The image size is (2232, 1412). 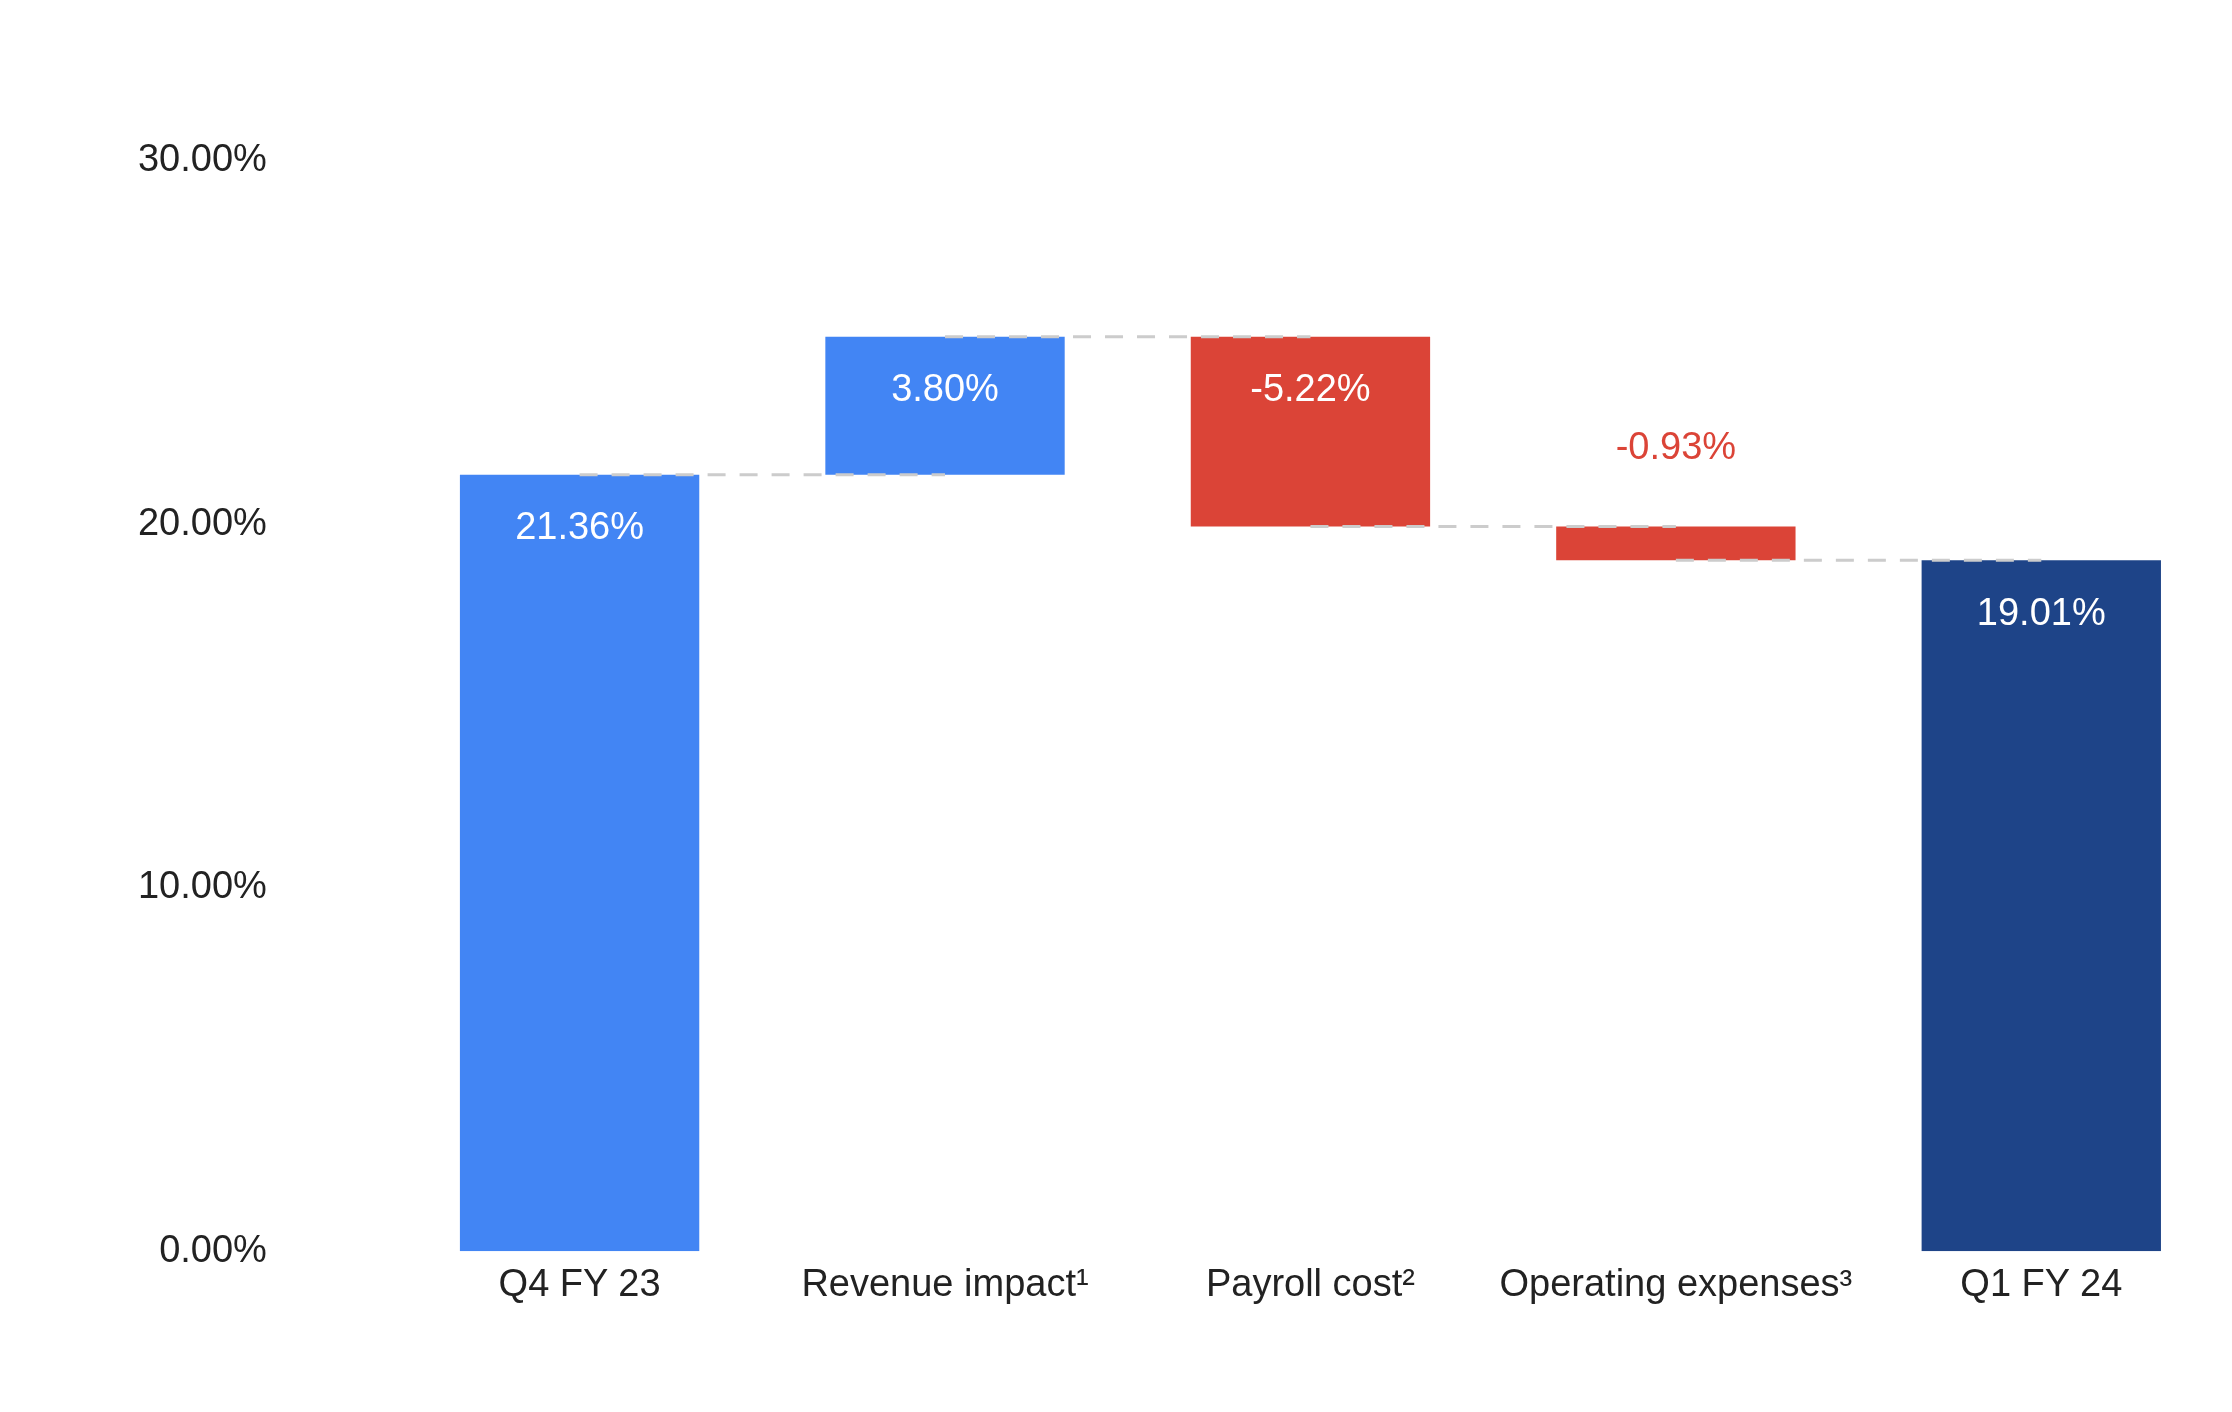 I want to click on y-tick-label: 10.00%, so click(x=202, y=885).